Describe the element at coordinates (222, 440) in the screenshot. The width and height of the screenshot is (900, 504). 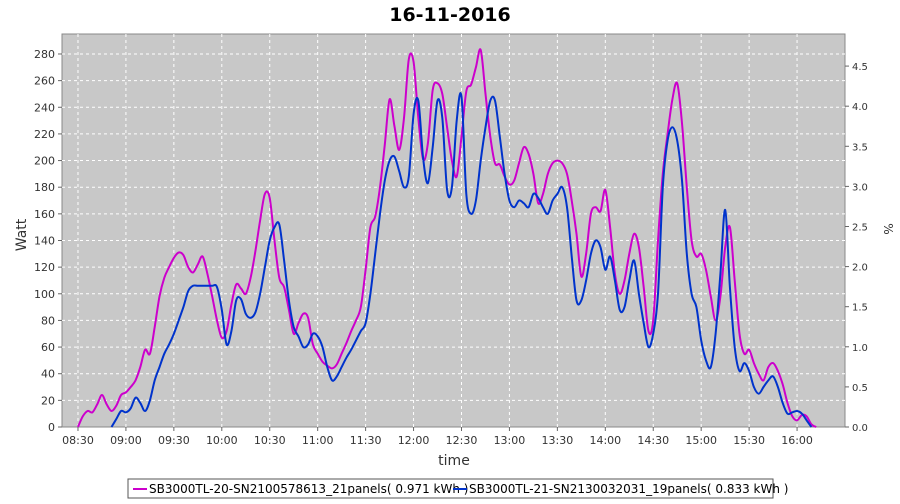
I see `x-tick-label: 10:00` at that location.